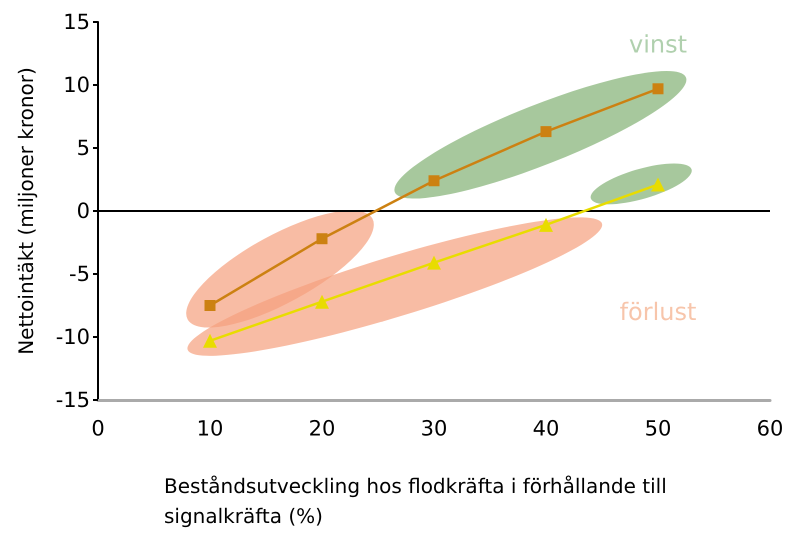 The width and height of the screenshot is (790, 533). Describe the element at coordinates (419, 501) in the screenshot. I see `x-axis-title: Beståndsutveckling hos flodkräfta i förhållande till signalkräfta (%)` at that location.